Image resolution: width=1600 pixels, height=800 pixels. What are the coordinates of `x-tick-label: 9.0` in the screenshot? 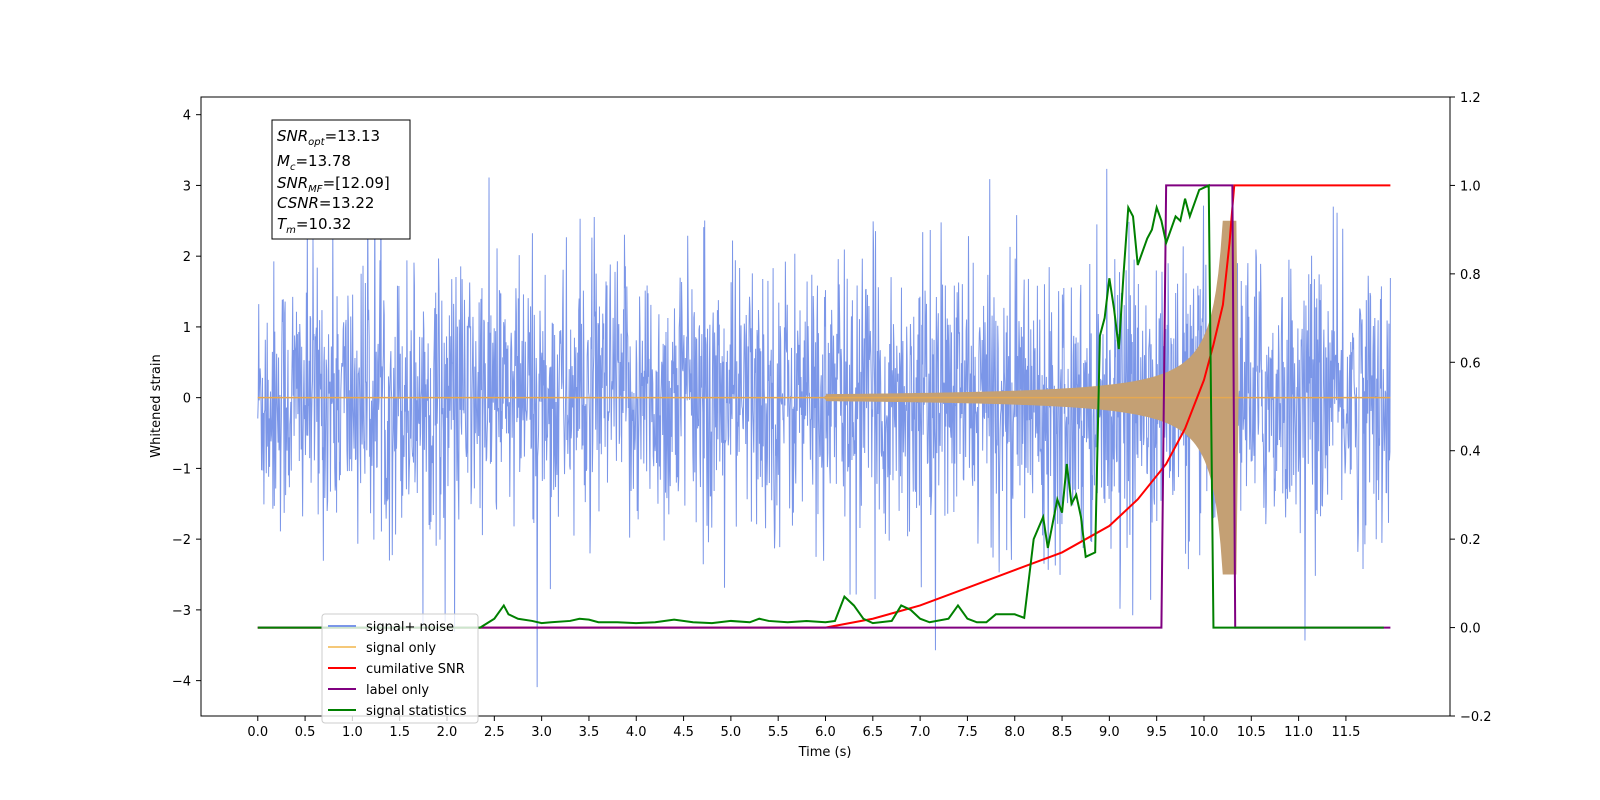 It's located at (1109, 732).